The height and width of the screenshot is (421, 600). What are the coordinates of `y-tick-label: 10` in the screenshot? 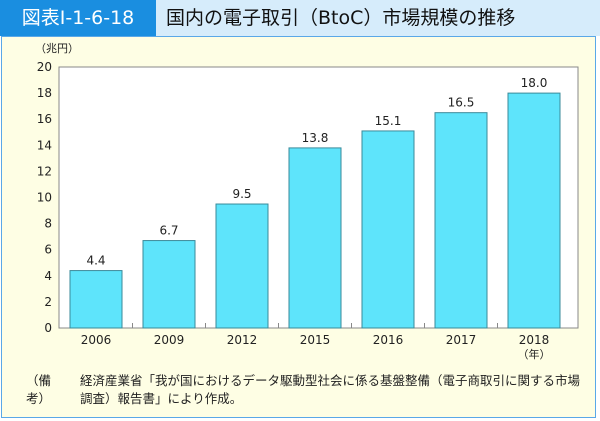 It's located at (44, 198).